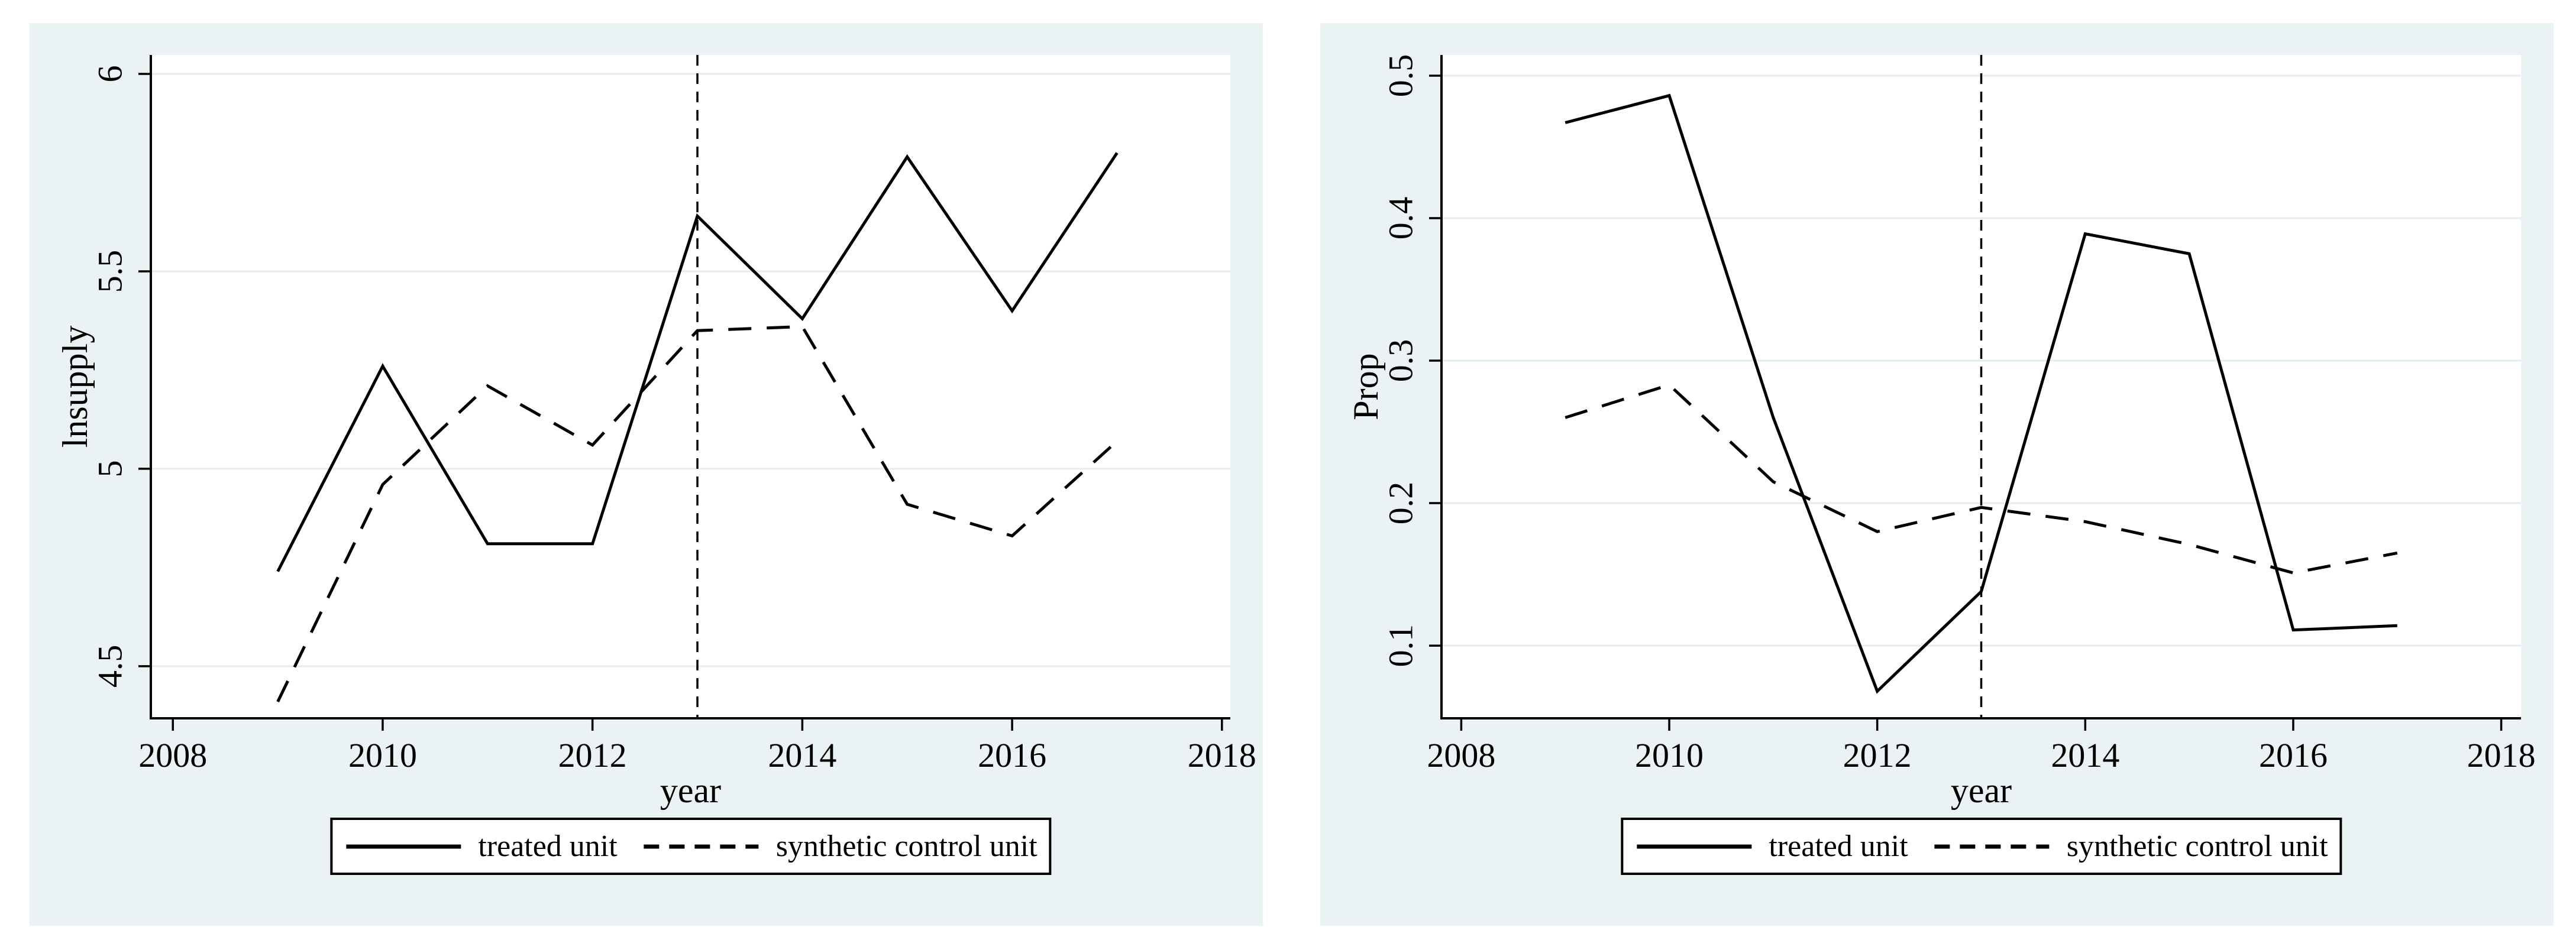 This screenshot has height=940, width=2576. What do you see at coordinates (110, 74) in the screenshot?
I see `y-tick-label: 6` at bounding box center [110, 74].